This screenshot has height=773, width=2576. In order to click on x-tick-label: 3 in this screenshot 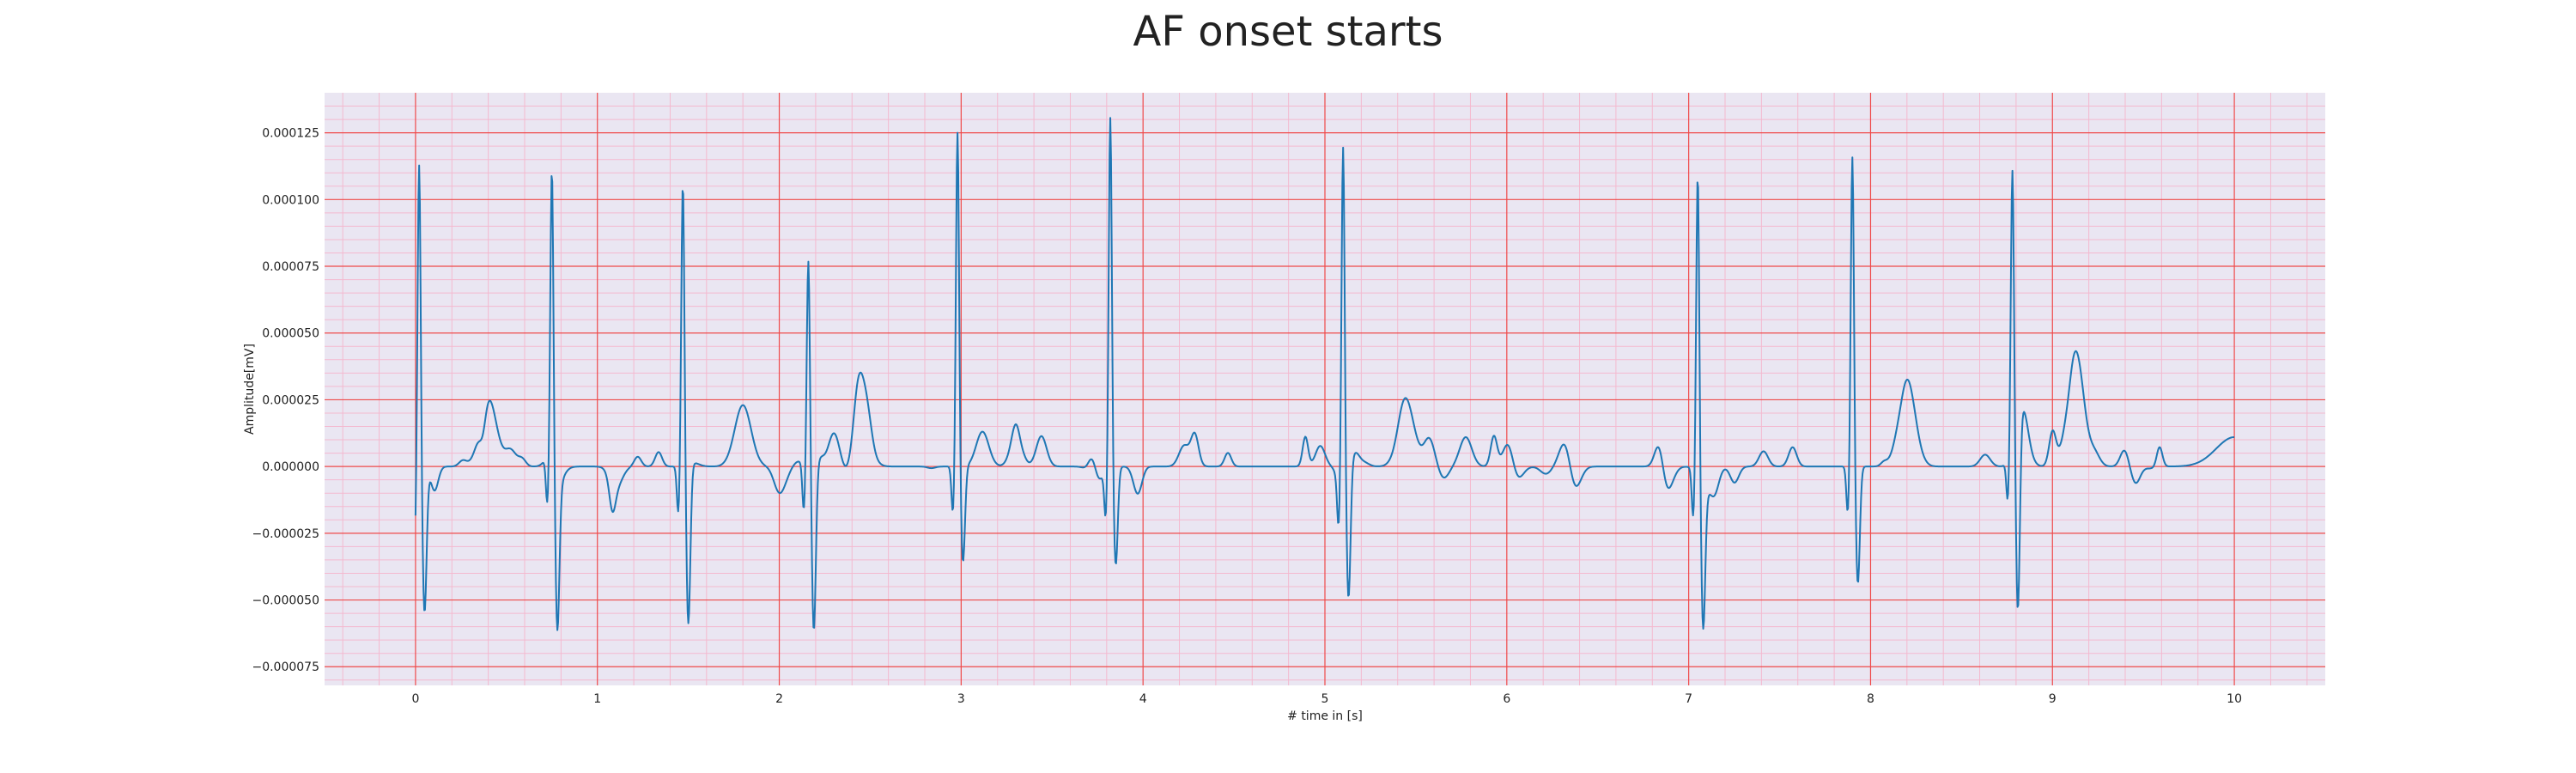, I will do `click(961, 699)`.